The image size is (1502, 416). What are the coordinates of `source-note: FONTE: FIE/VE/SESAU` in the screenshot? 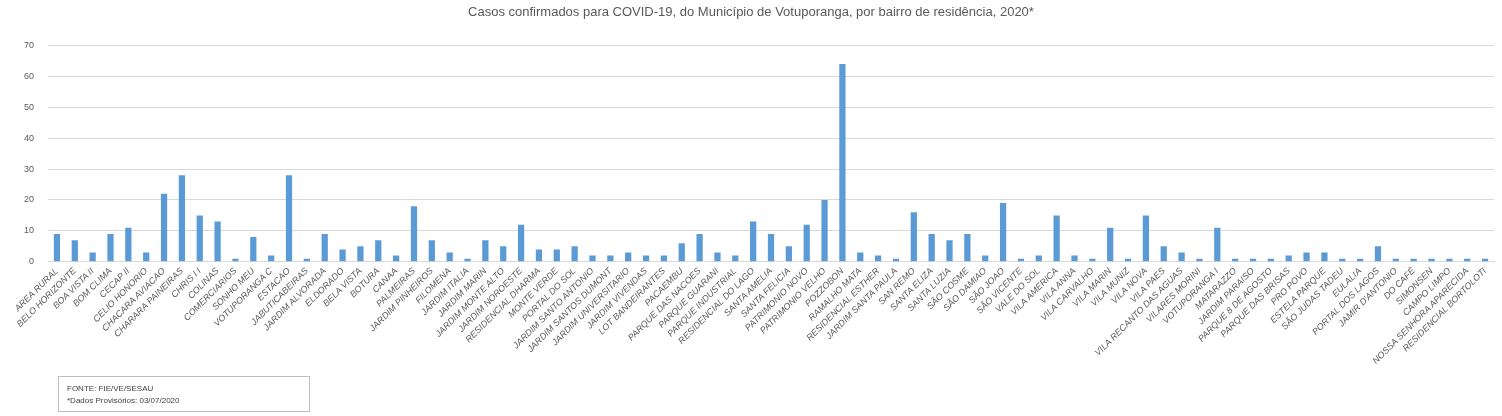 It's located at (111, 389).